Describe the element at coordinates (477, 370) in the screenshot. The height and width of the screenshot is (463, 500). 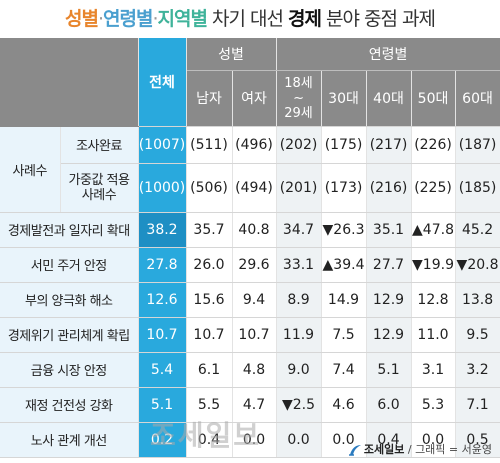
I see `table-cell: 3.2` at that location.